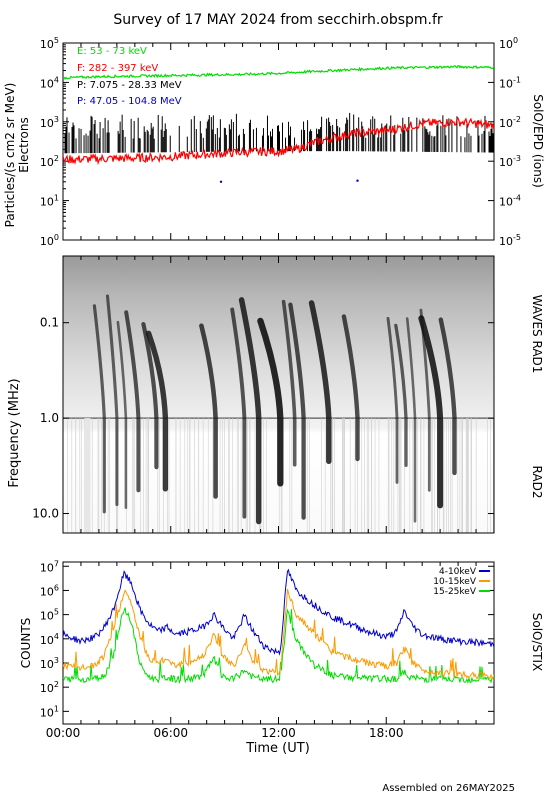 This screenshot has height=800, width=550. What do you see at coordinates (24, 144) in the screenshot?
I see `particles-ylabel-2: Electrons` at bounding box center [24, 144].